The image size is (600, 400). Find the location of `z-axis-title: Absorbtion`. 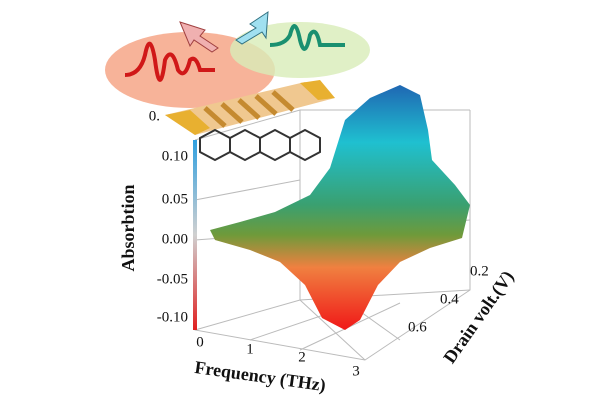

z-axis-title: Absorbtion is located at coordinates (128, 227).